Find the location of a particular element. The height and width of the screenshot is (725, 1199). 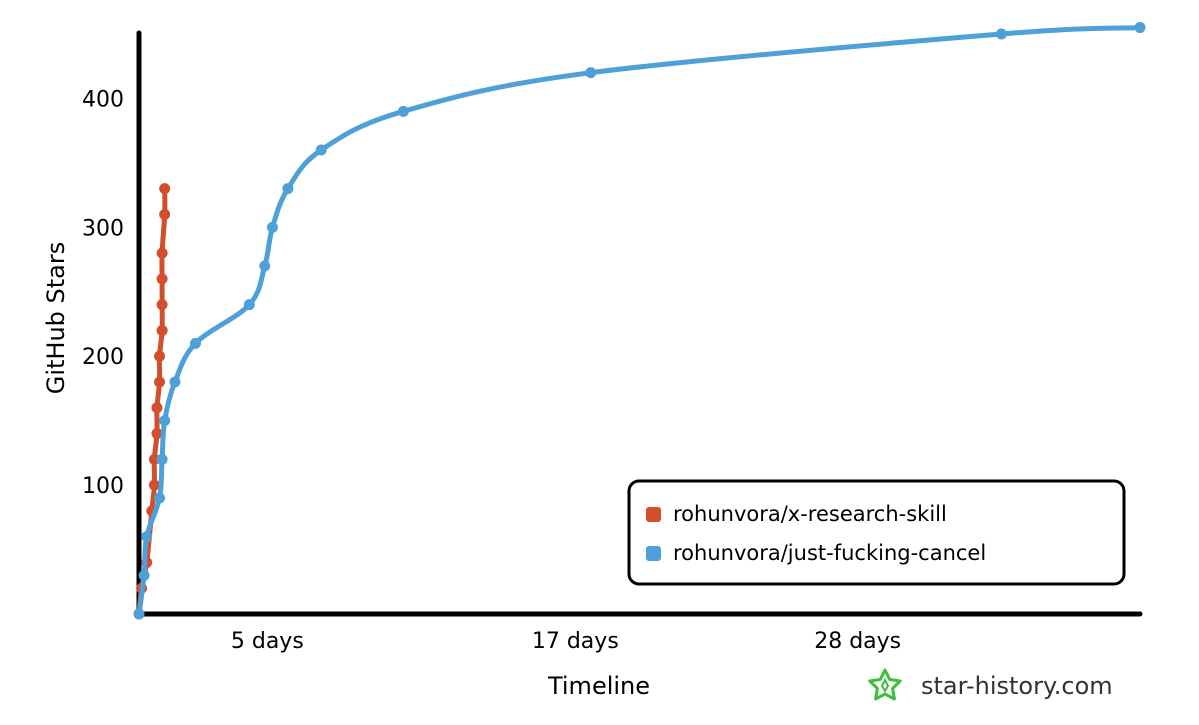

legend-label-x-research-skill: rohunvora/x-research-skill is located at coordinates (810, 514).